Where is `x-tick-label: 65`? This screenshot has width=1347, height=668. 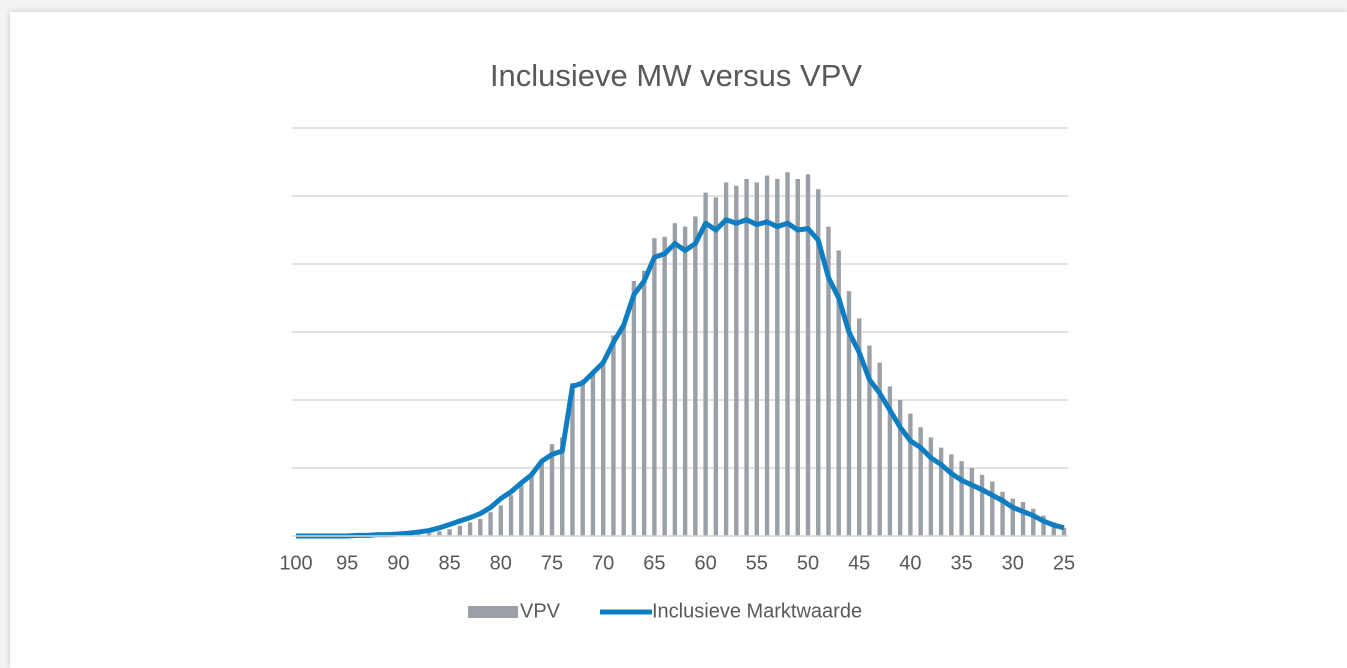 x-tick-label: 65 is located at coordinates (654, 563).